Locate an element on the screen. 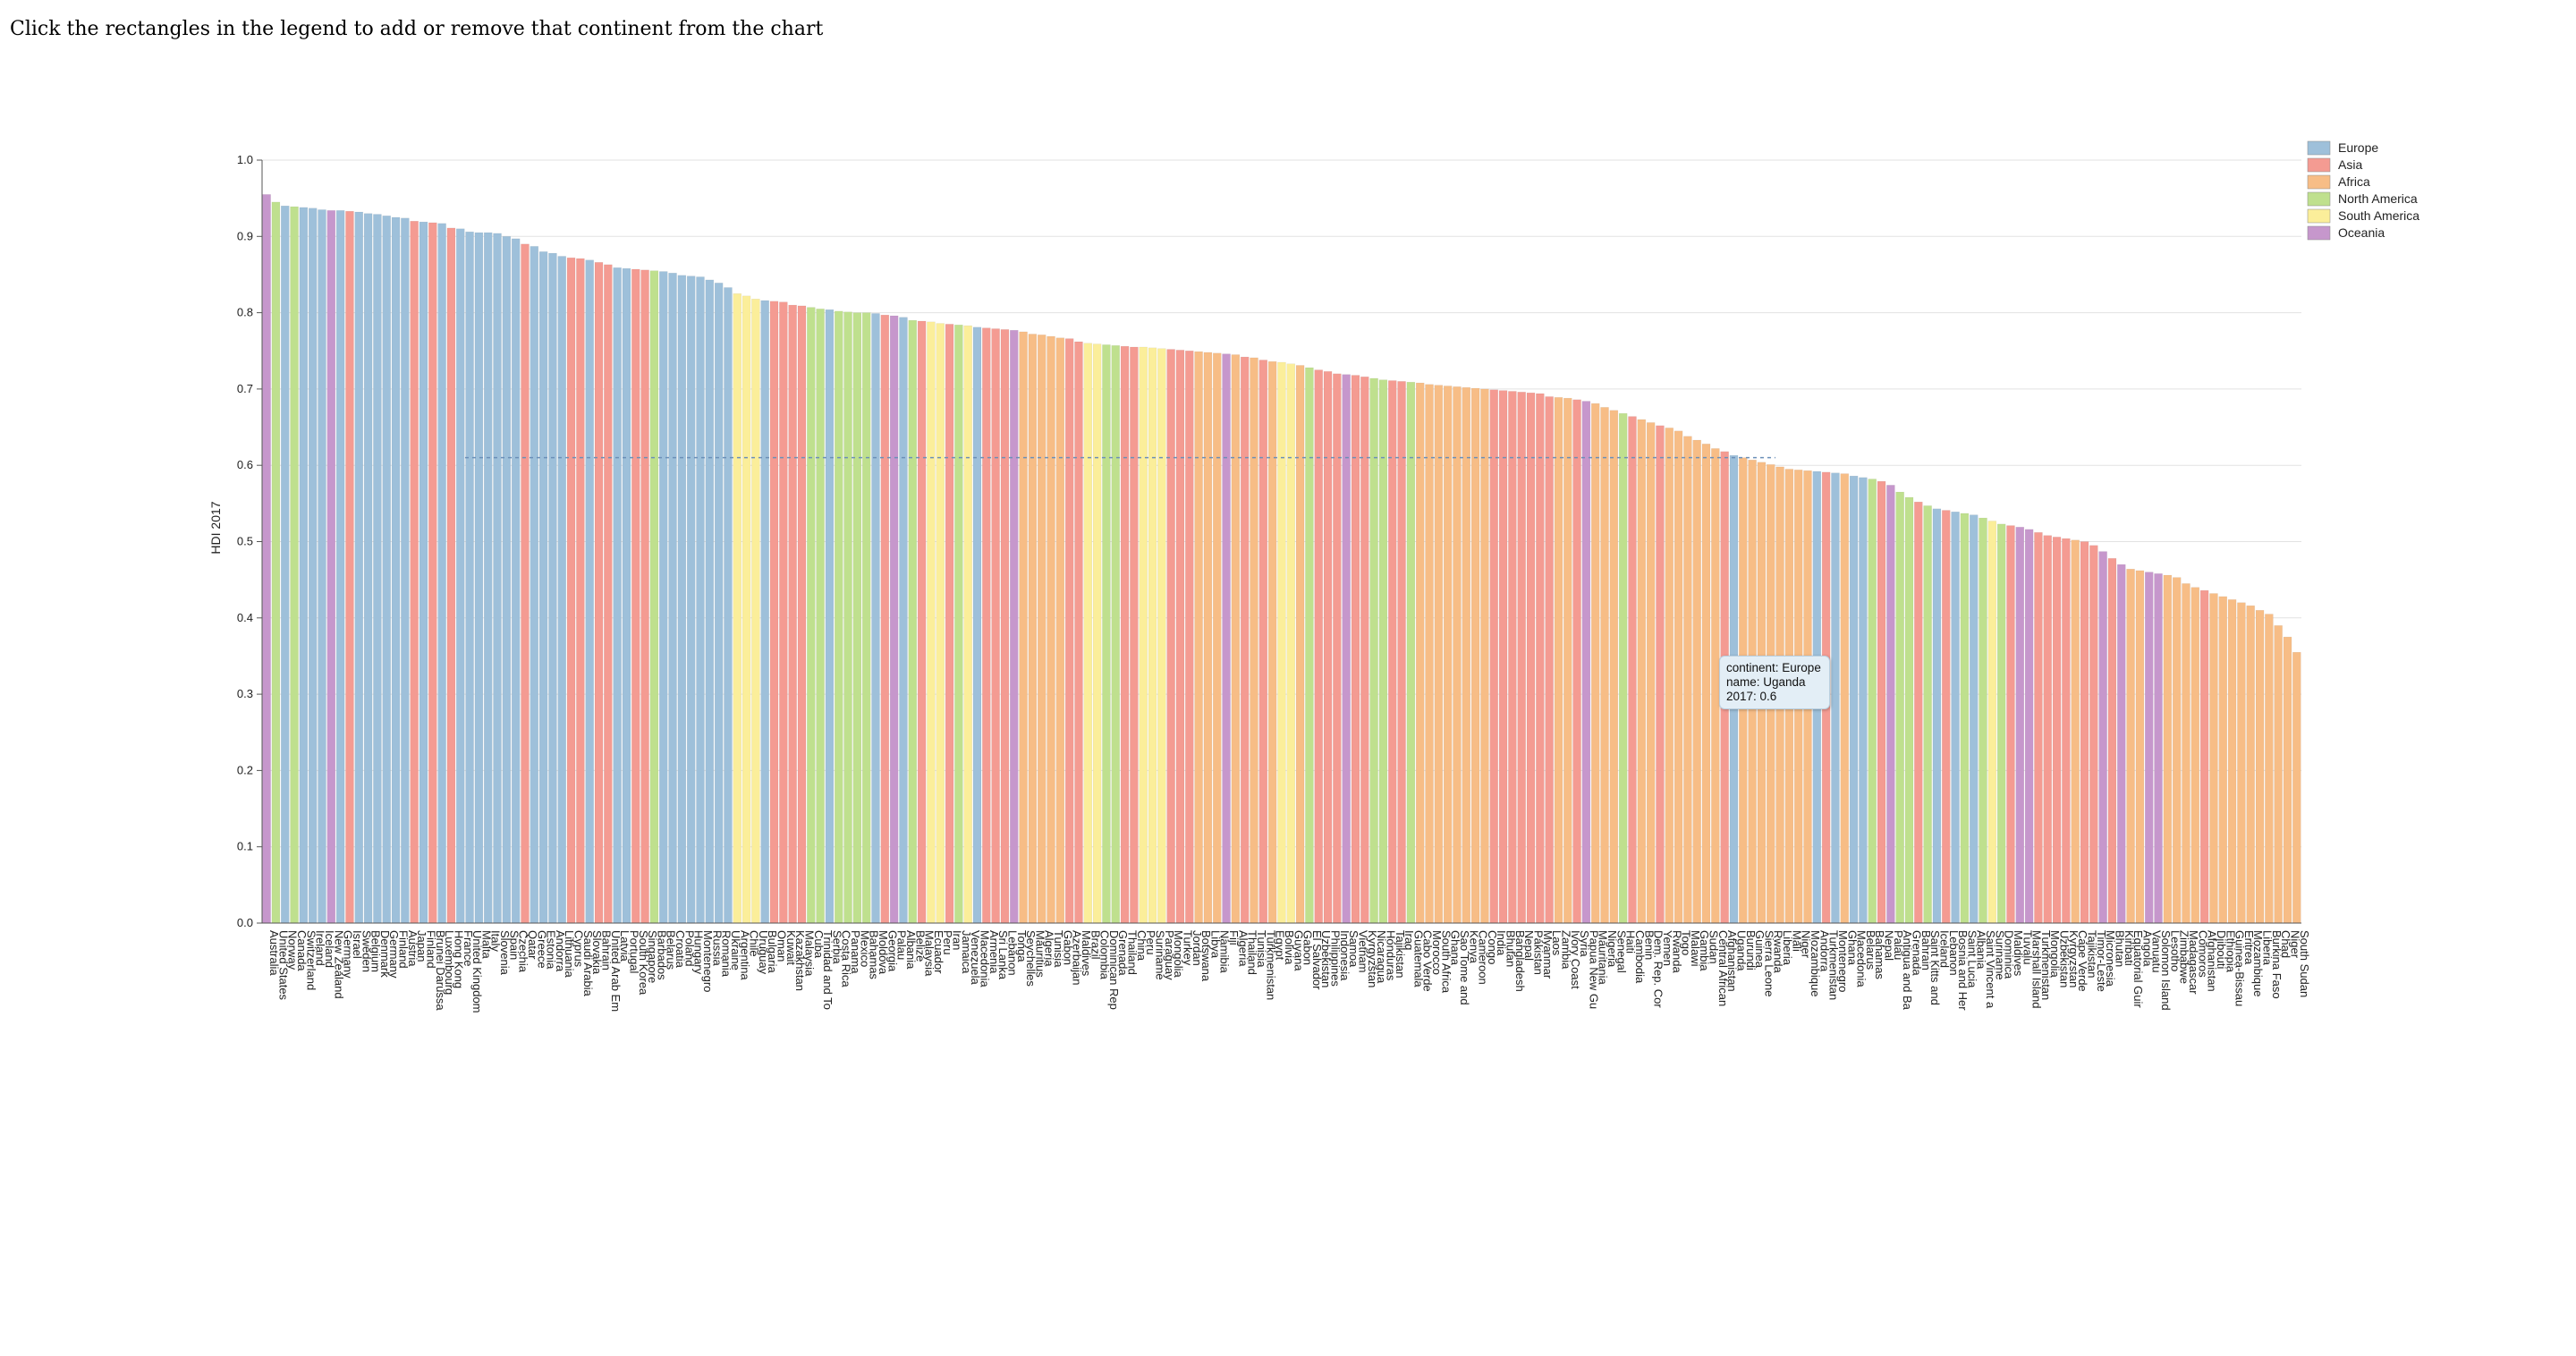  legend-item: Oceania is located at coordinates (2346, 233).